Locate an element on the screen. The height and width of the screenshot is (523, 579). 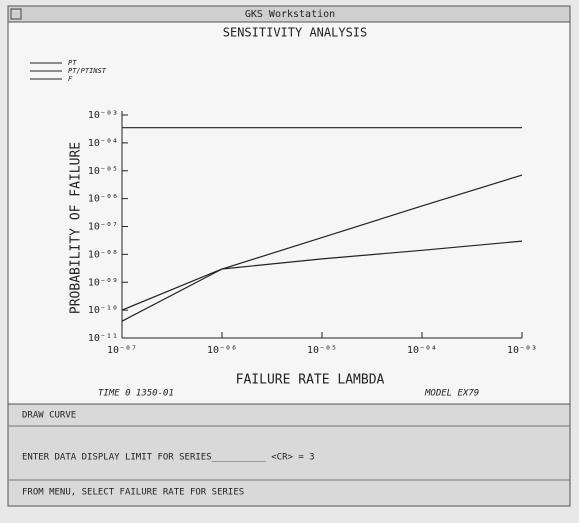
y-tick-label: 10⁻¹⁰ is located at coordinates (103, 310).